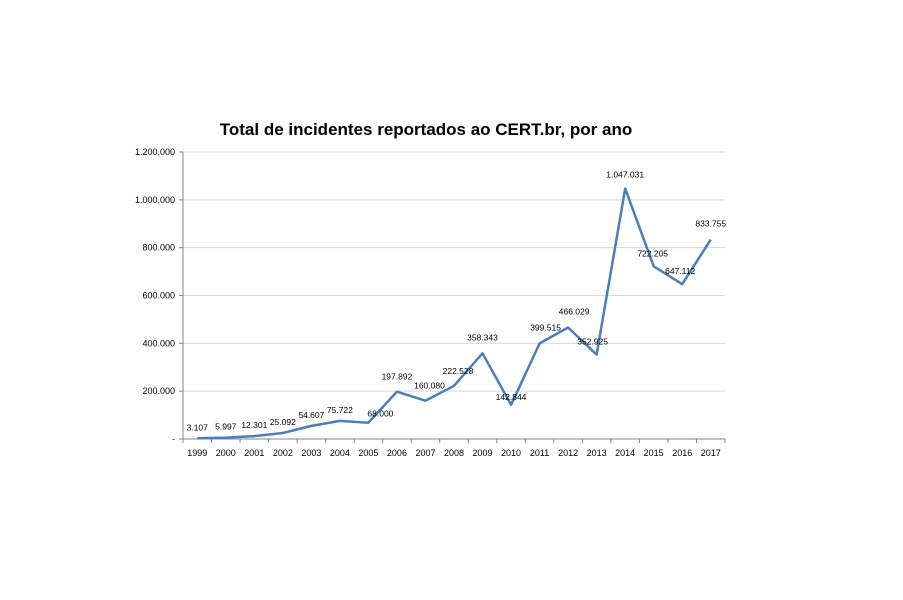 This screenshot has width=903, height=600. I want to click on data-label: 722.205, so click(652, 253).